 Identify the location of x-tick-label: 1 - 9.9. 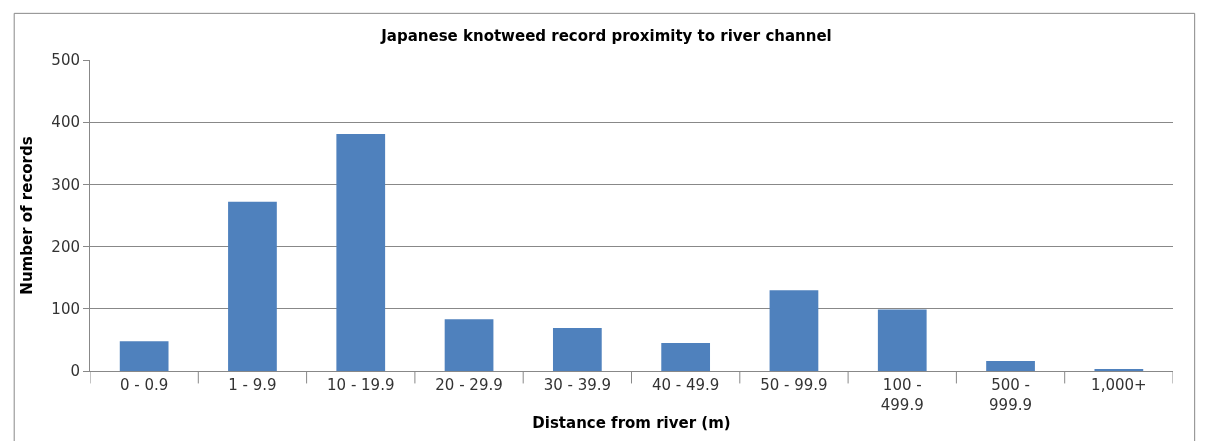
(252, 385).